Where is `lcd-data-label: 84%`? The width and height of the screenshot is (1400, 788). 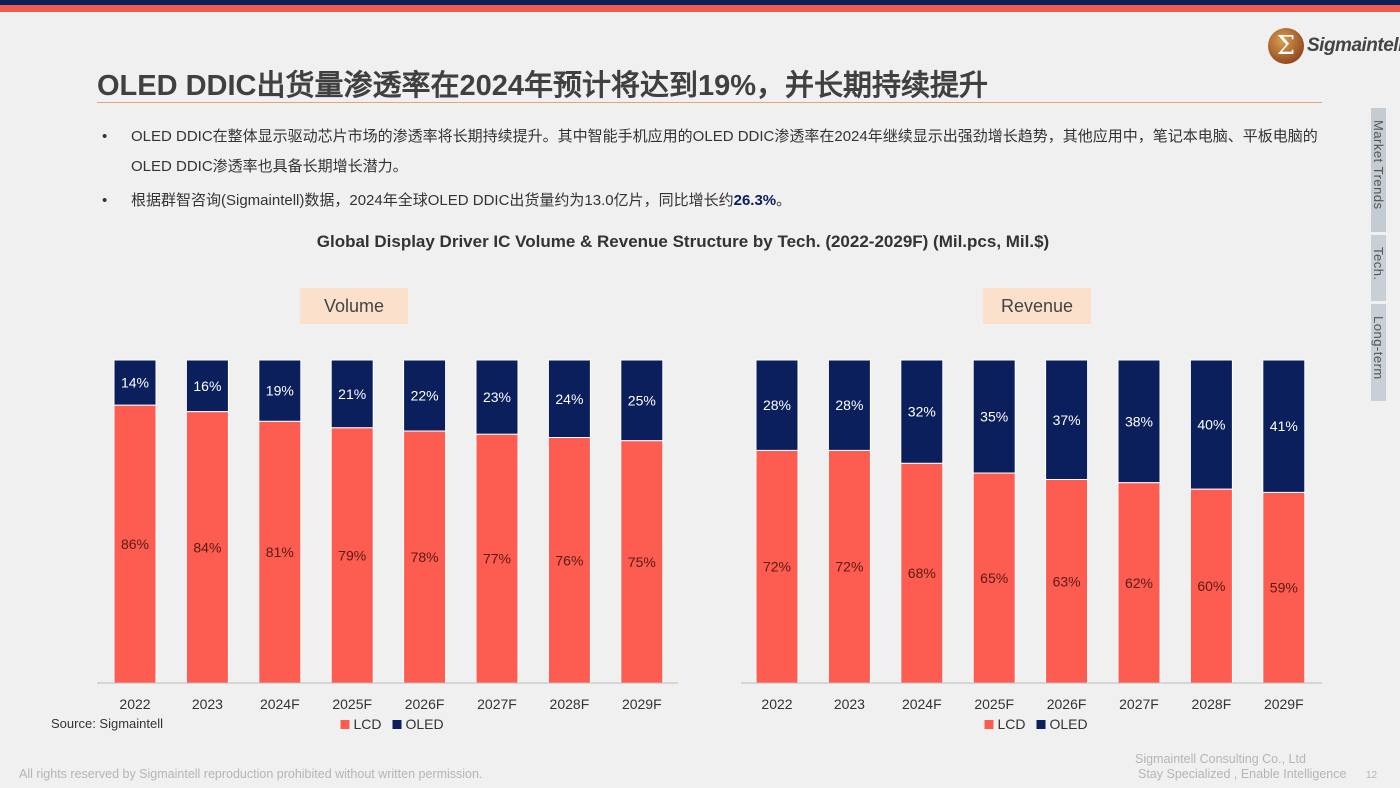
lcd-data-label: 84% is located at coordinates (207, 547).